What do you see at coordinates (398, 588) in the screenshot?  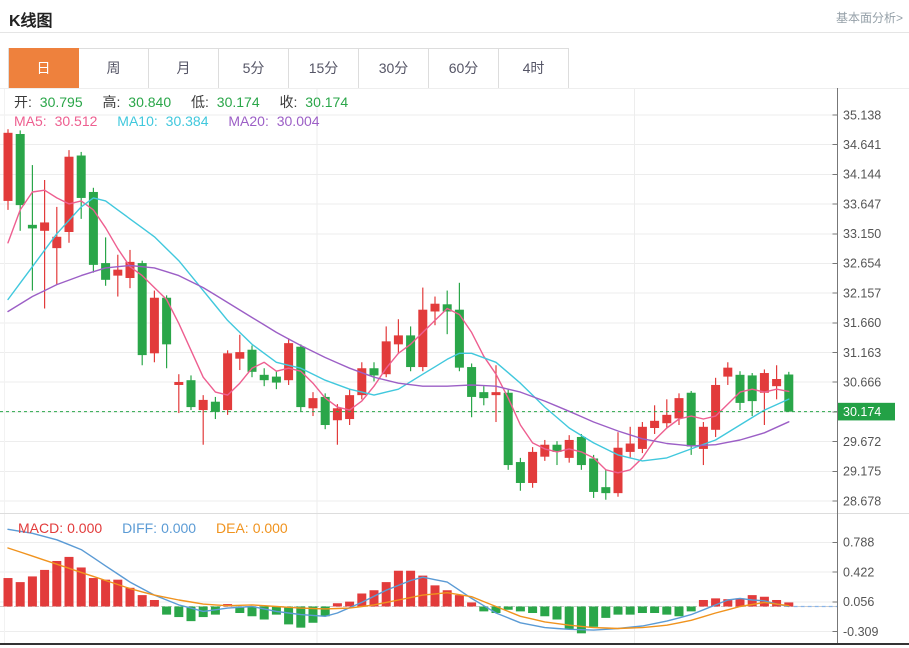 I see `dea-line` at bounding box center [398, 588].